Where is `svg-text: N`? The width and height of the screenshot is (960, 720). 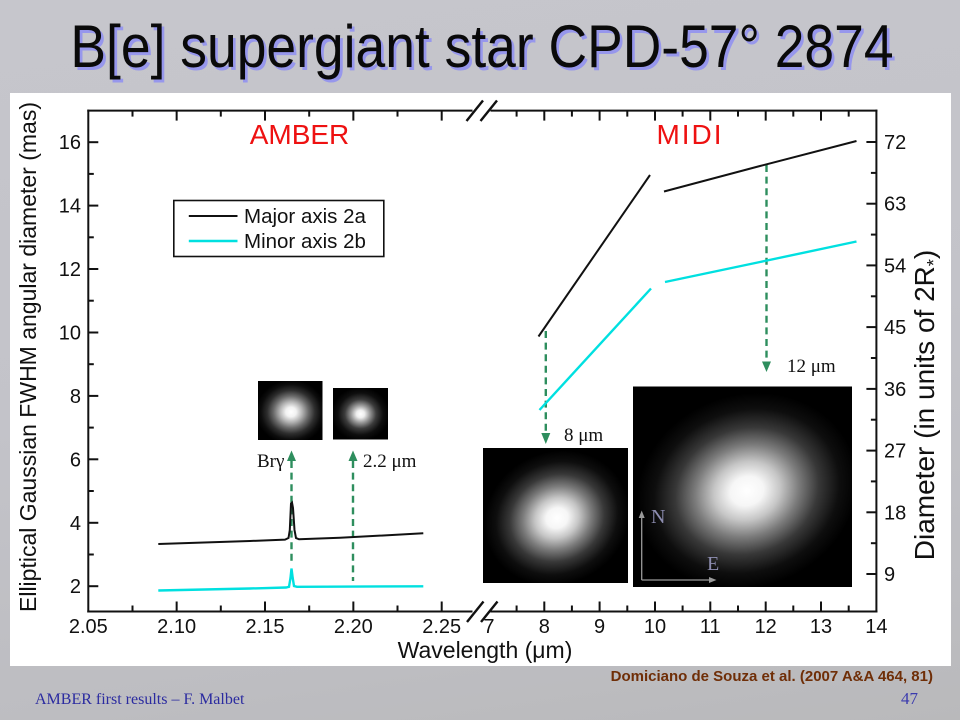
svg-text: N is located at coordinates (658, 517).